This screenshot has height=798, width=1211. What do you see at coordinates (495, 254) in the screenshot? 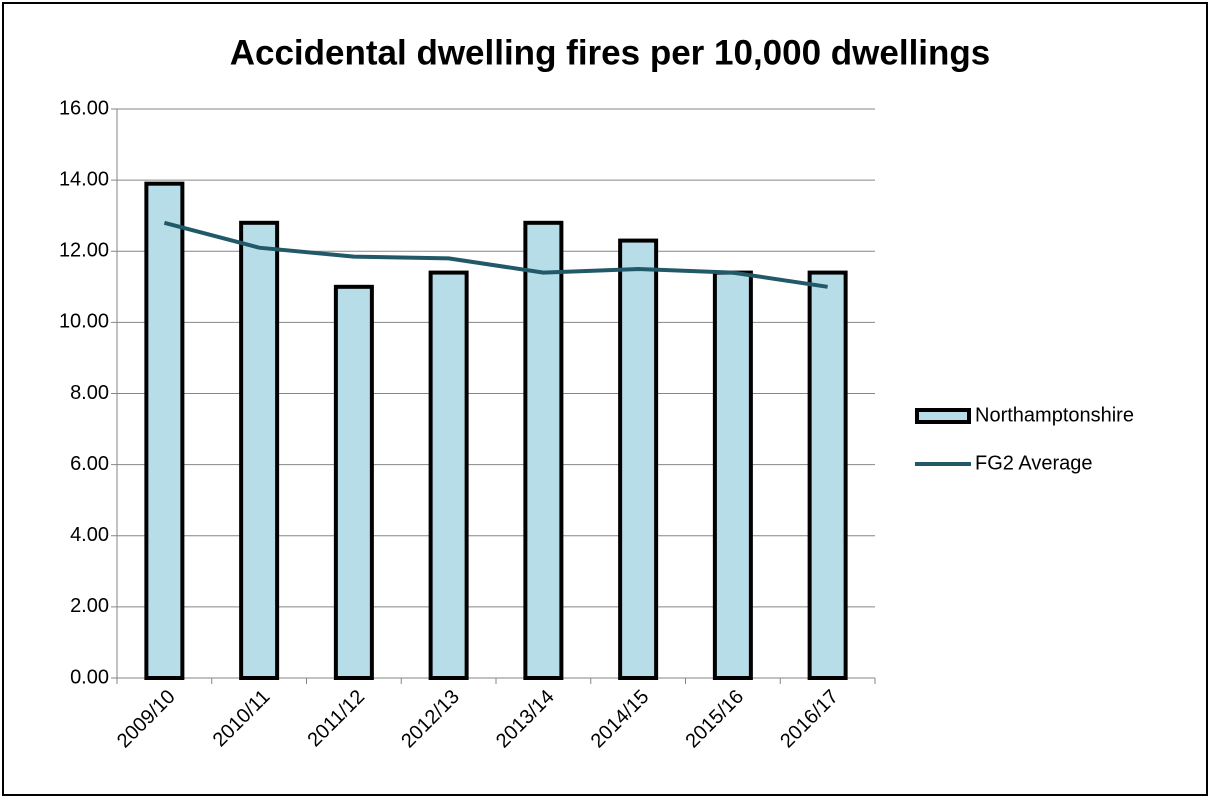
I see `line` at bounding box center [495, 254].